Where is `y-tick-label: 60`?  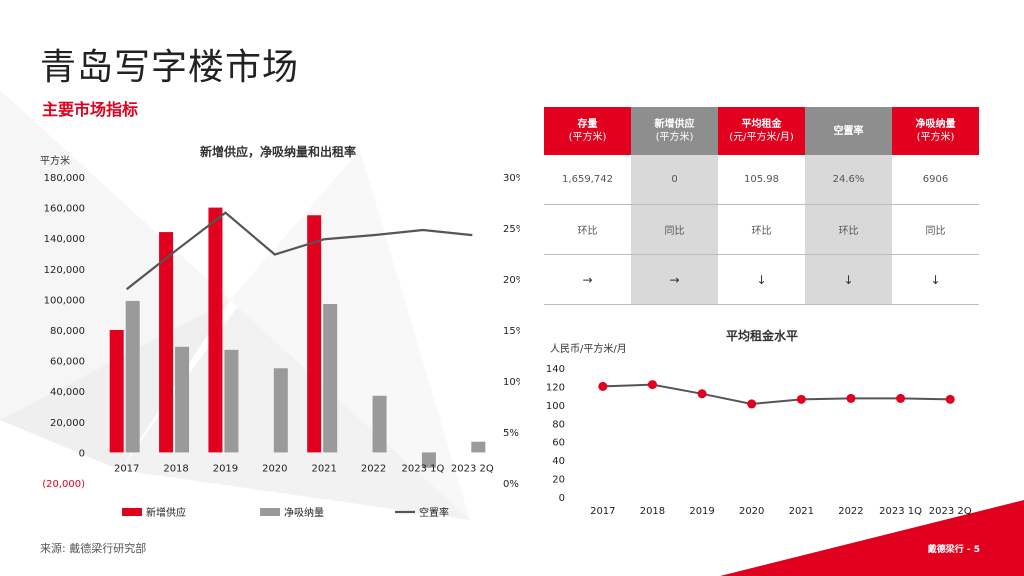
y-tick-label: 60 is located at coordinates (558, 443).